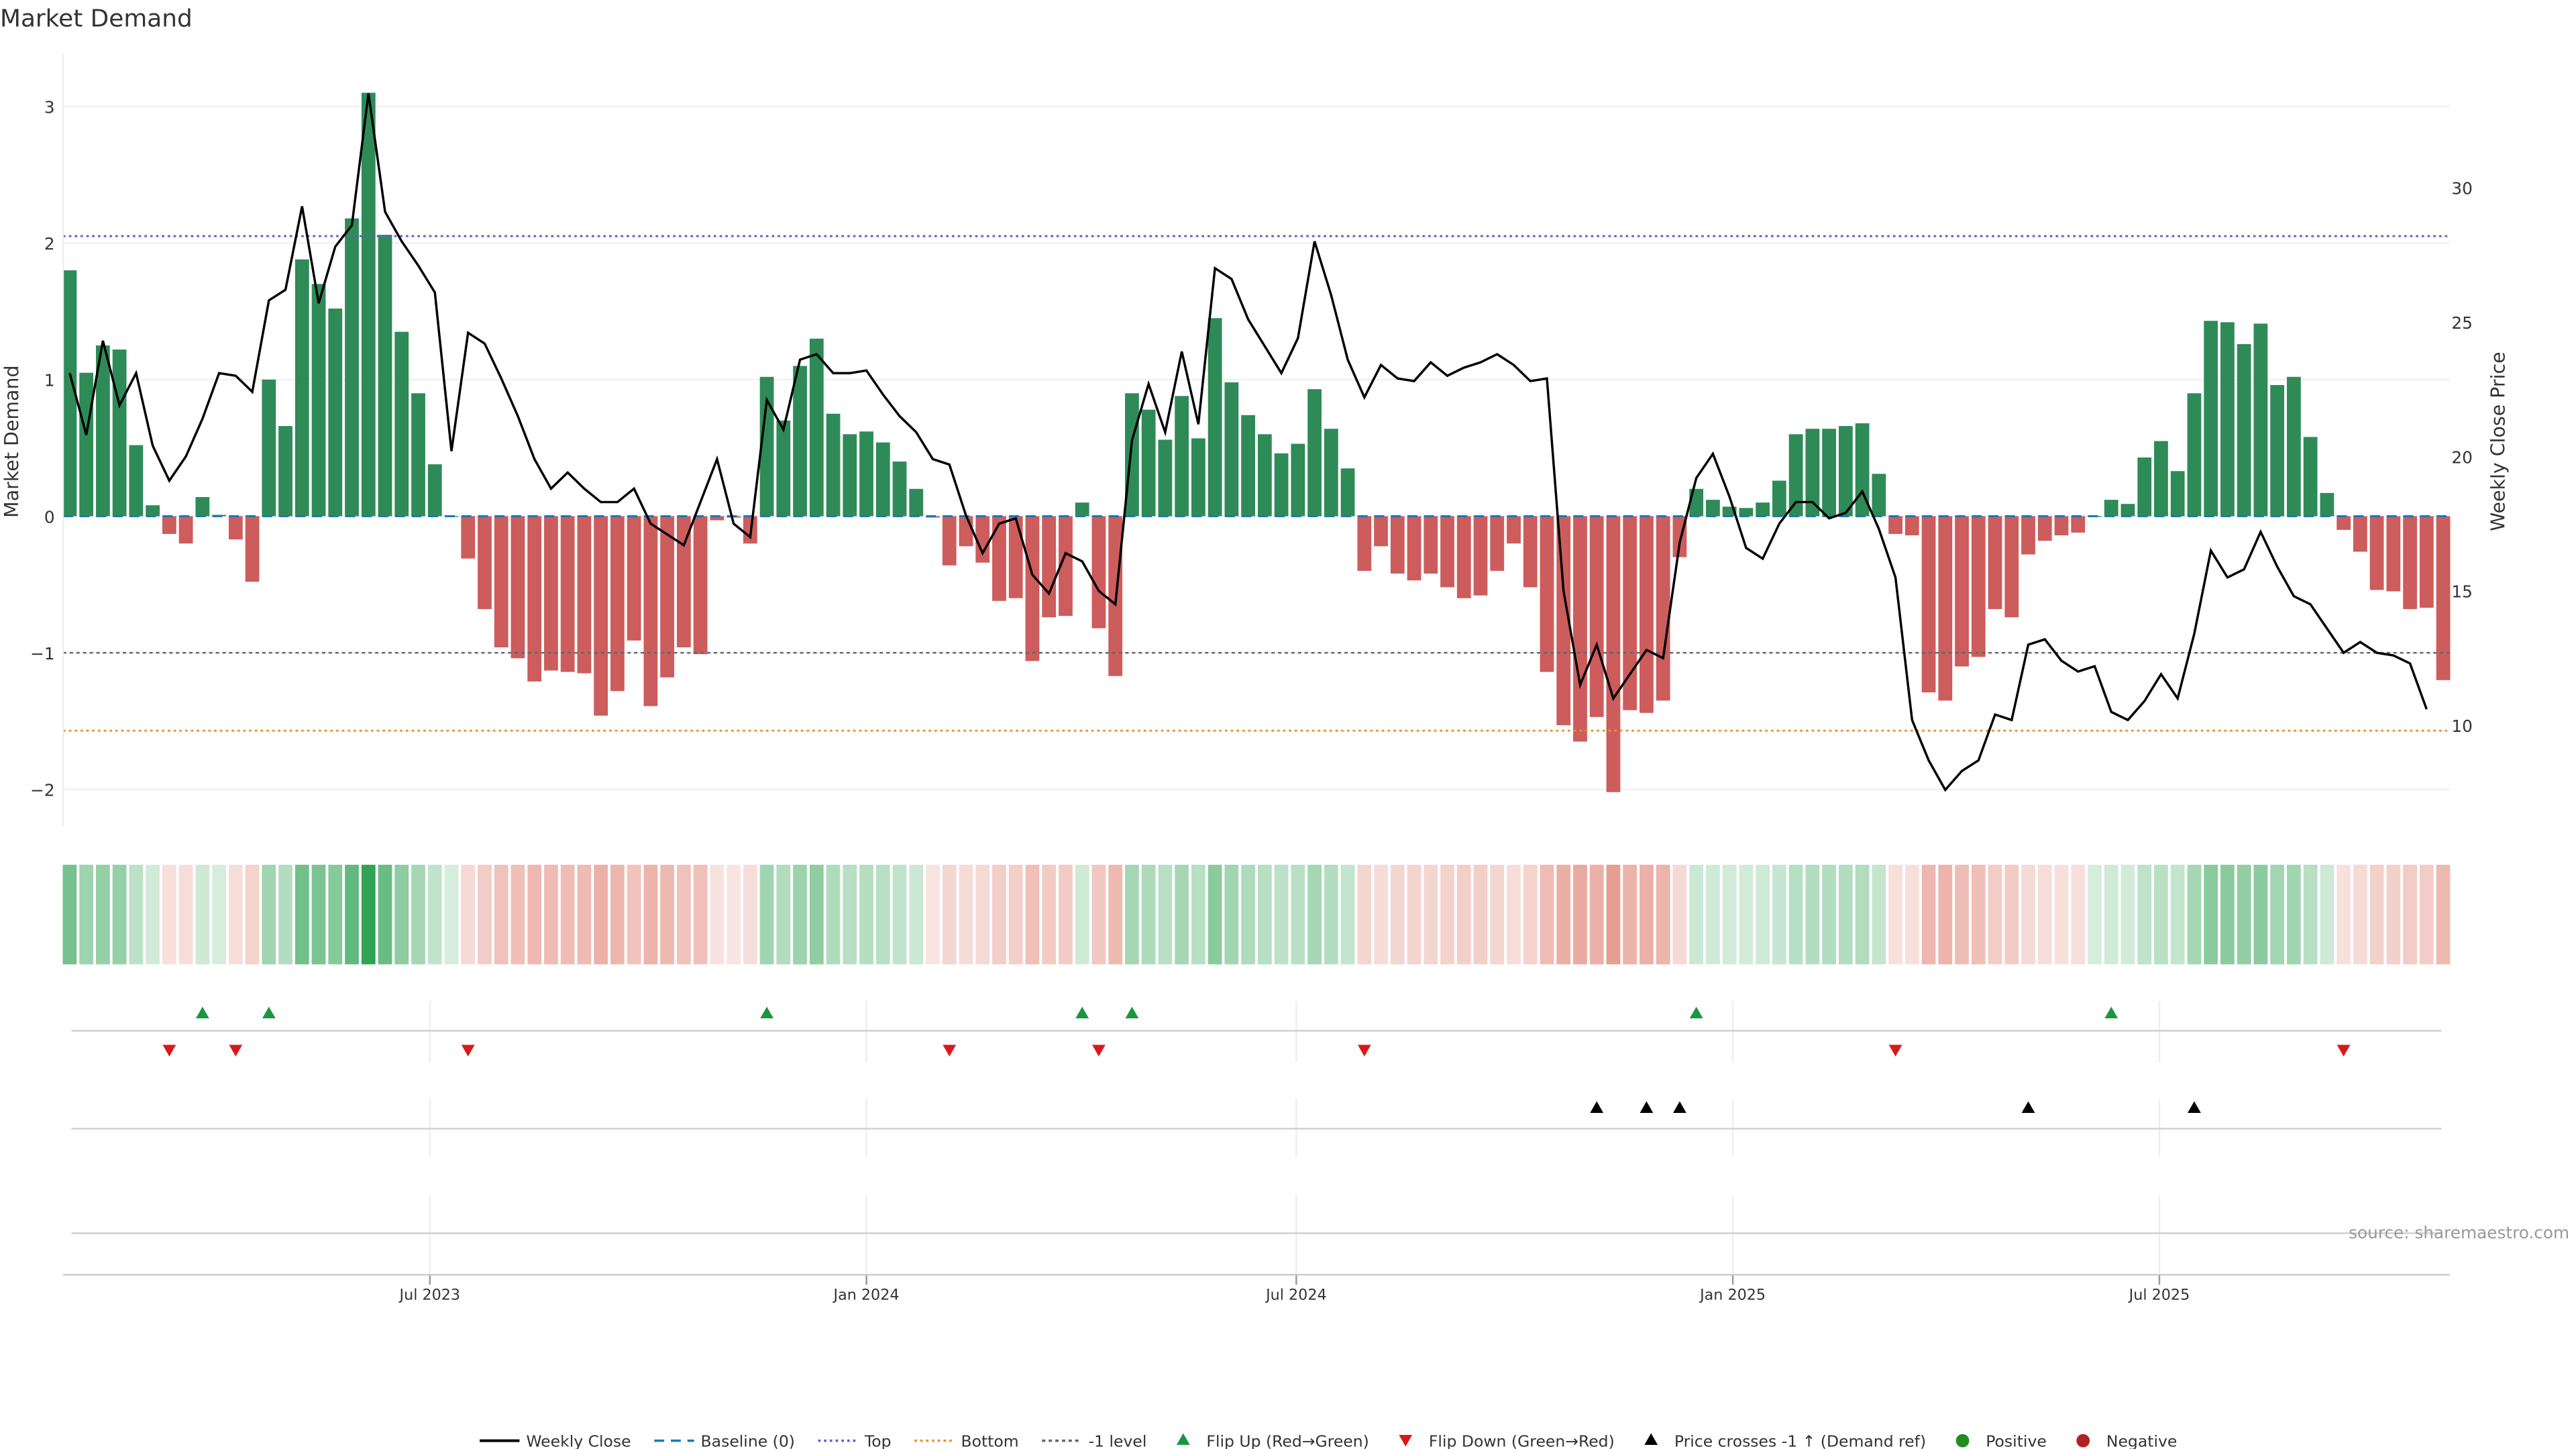  What do you see at coordinates (1962, 1441) in the screenshot?
I see `legend-positive-icon` at bounding box center [1962, 1441].